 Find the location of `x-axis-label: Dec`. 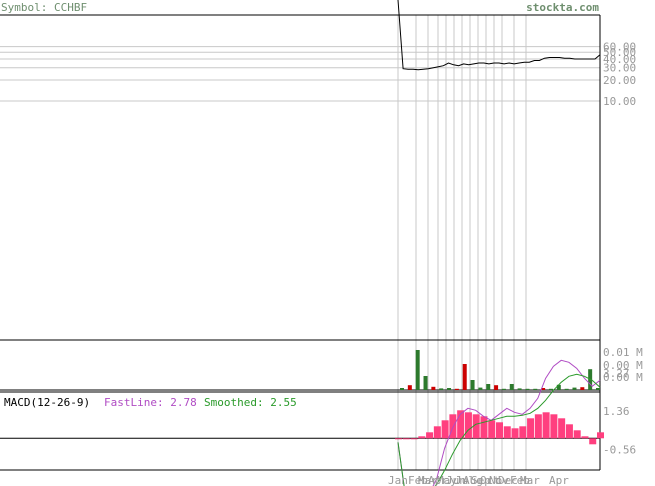

x-axis-label: Dec is located at coordinates (508, 480).